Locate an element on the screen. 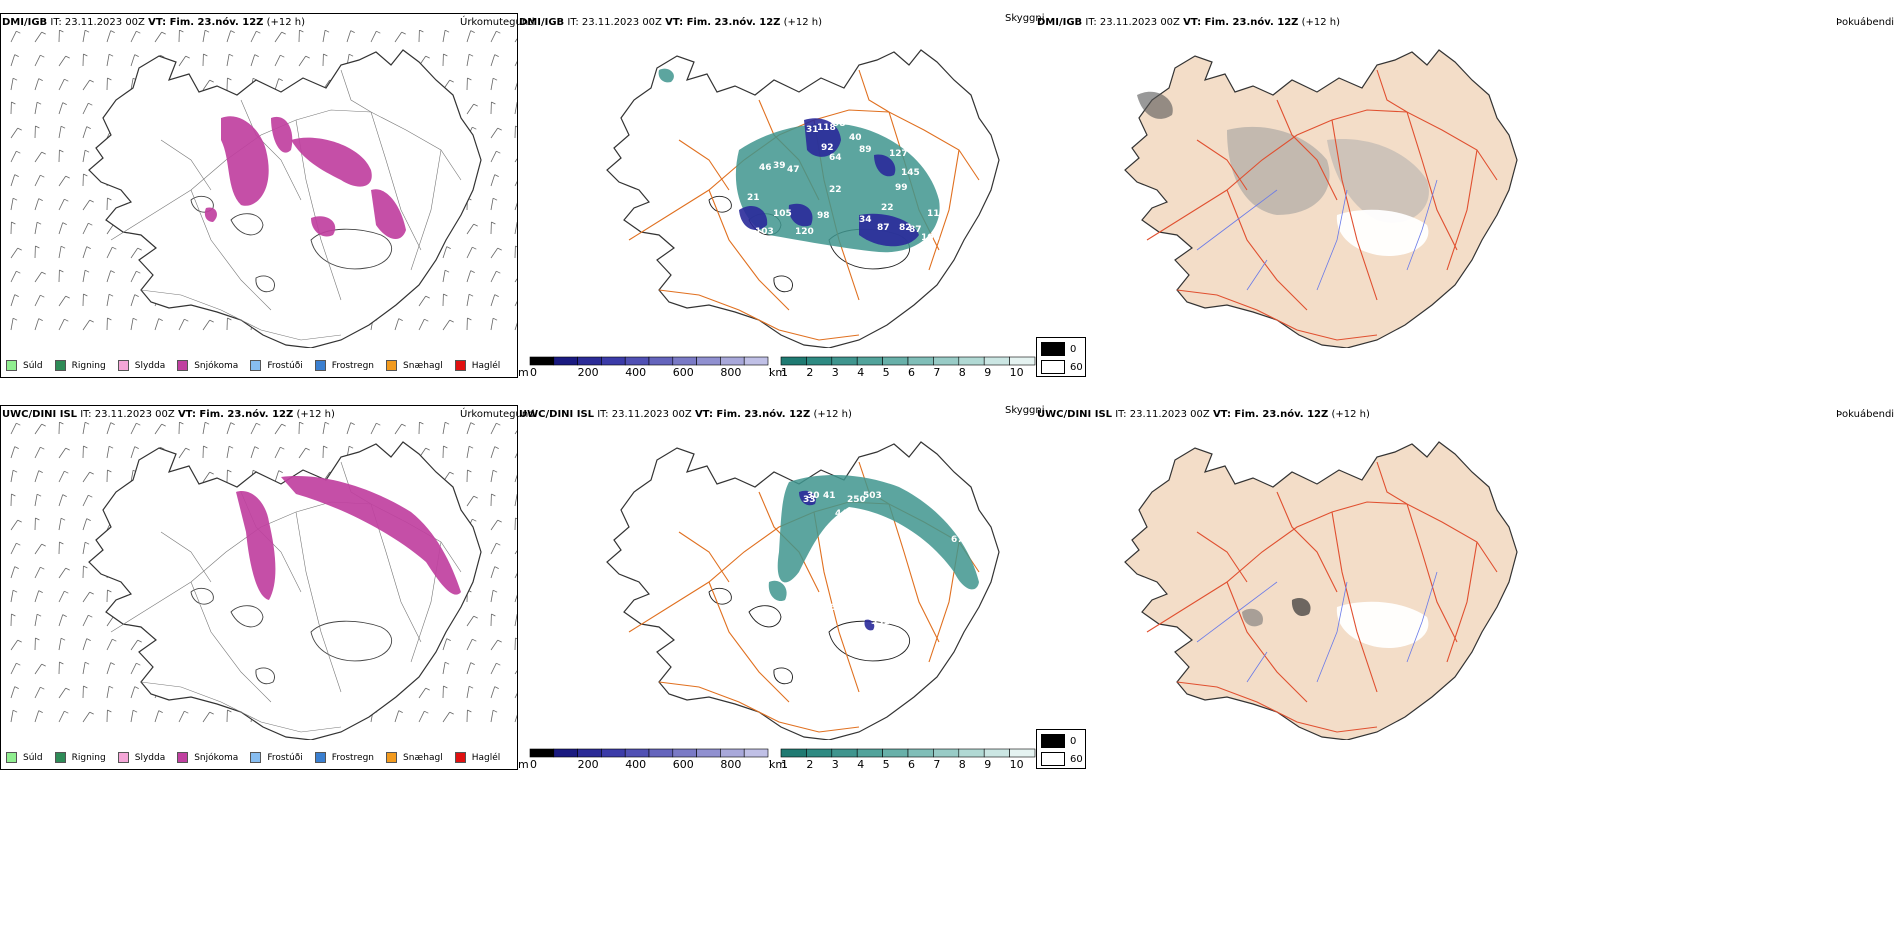 The width and height of the screenshot is (1900, 950). fog-legend-label: 0 is located at coordinates (1073, 349).